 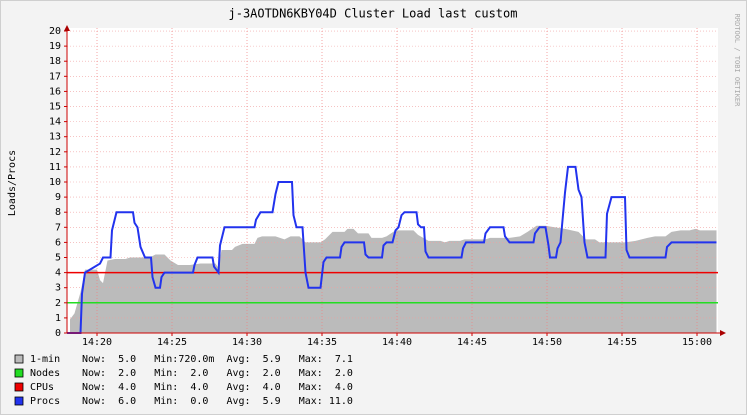 What do you see at coordinates (55, 76) in the screenshot?
I see `y-tick-label: 17` at bounding box center [55, 76].